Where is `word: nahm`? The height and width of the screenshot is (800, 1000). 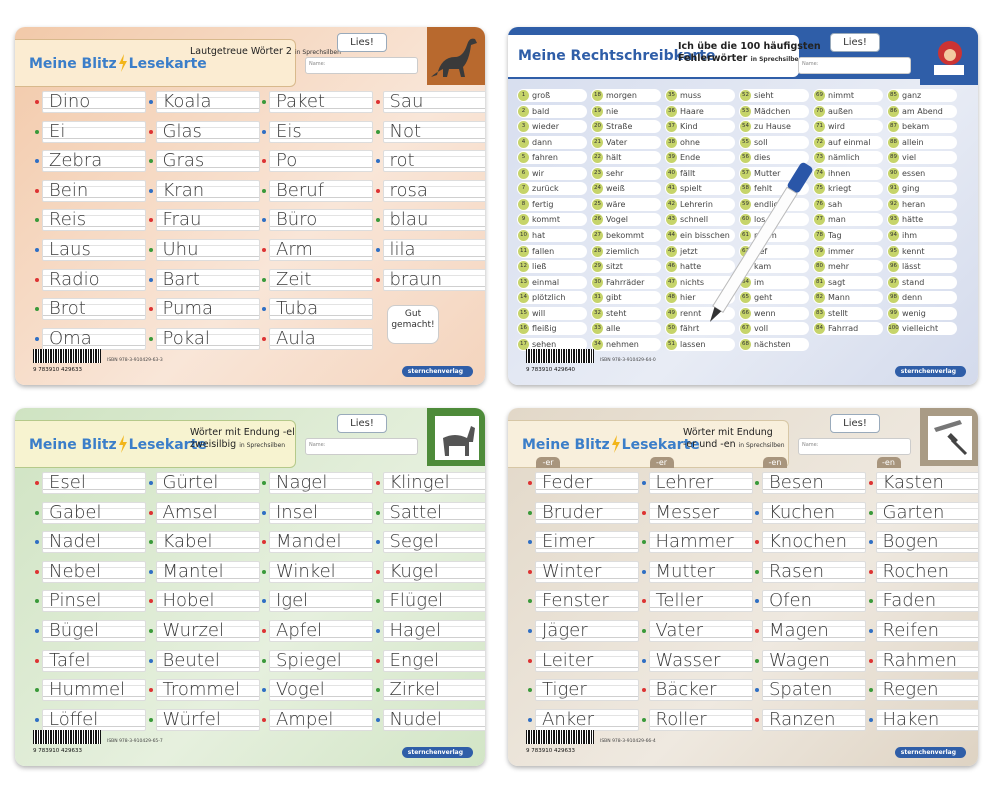 word: nahm is located at coordinates (765, 236).